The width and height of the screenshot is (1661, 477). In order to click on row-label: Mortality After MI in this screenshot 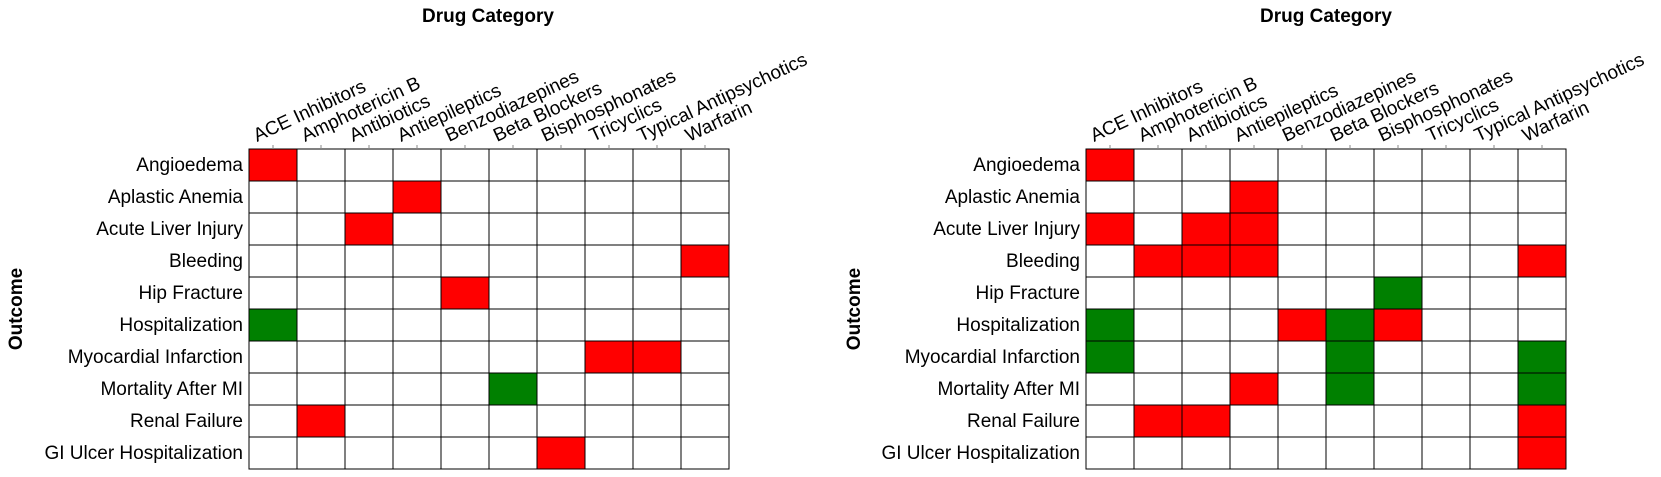, I will do `click(171, 389)`.